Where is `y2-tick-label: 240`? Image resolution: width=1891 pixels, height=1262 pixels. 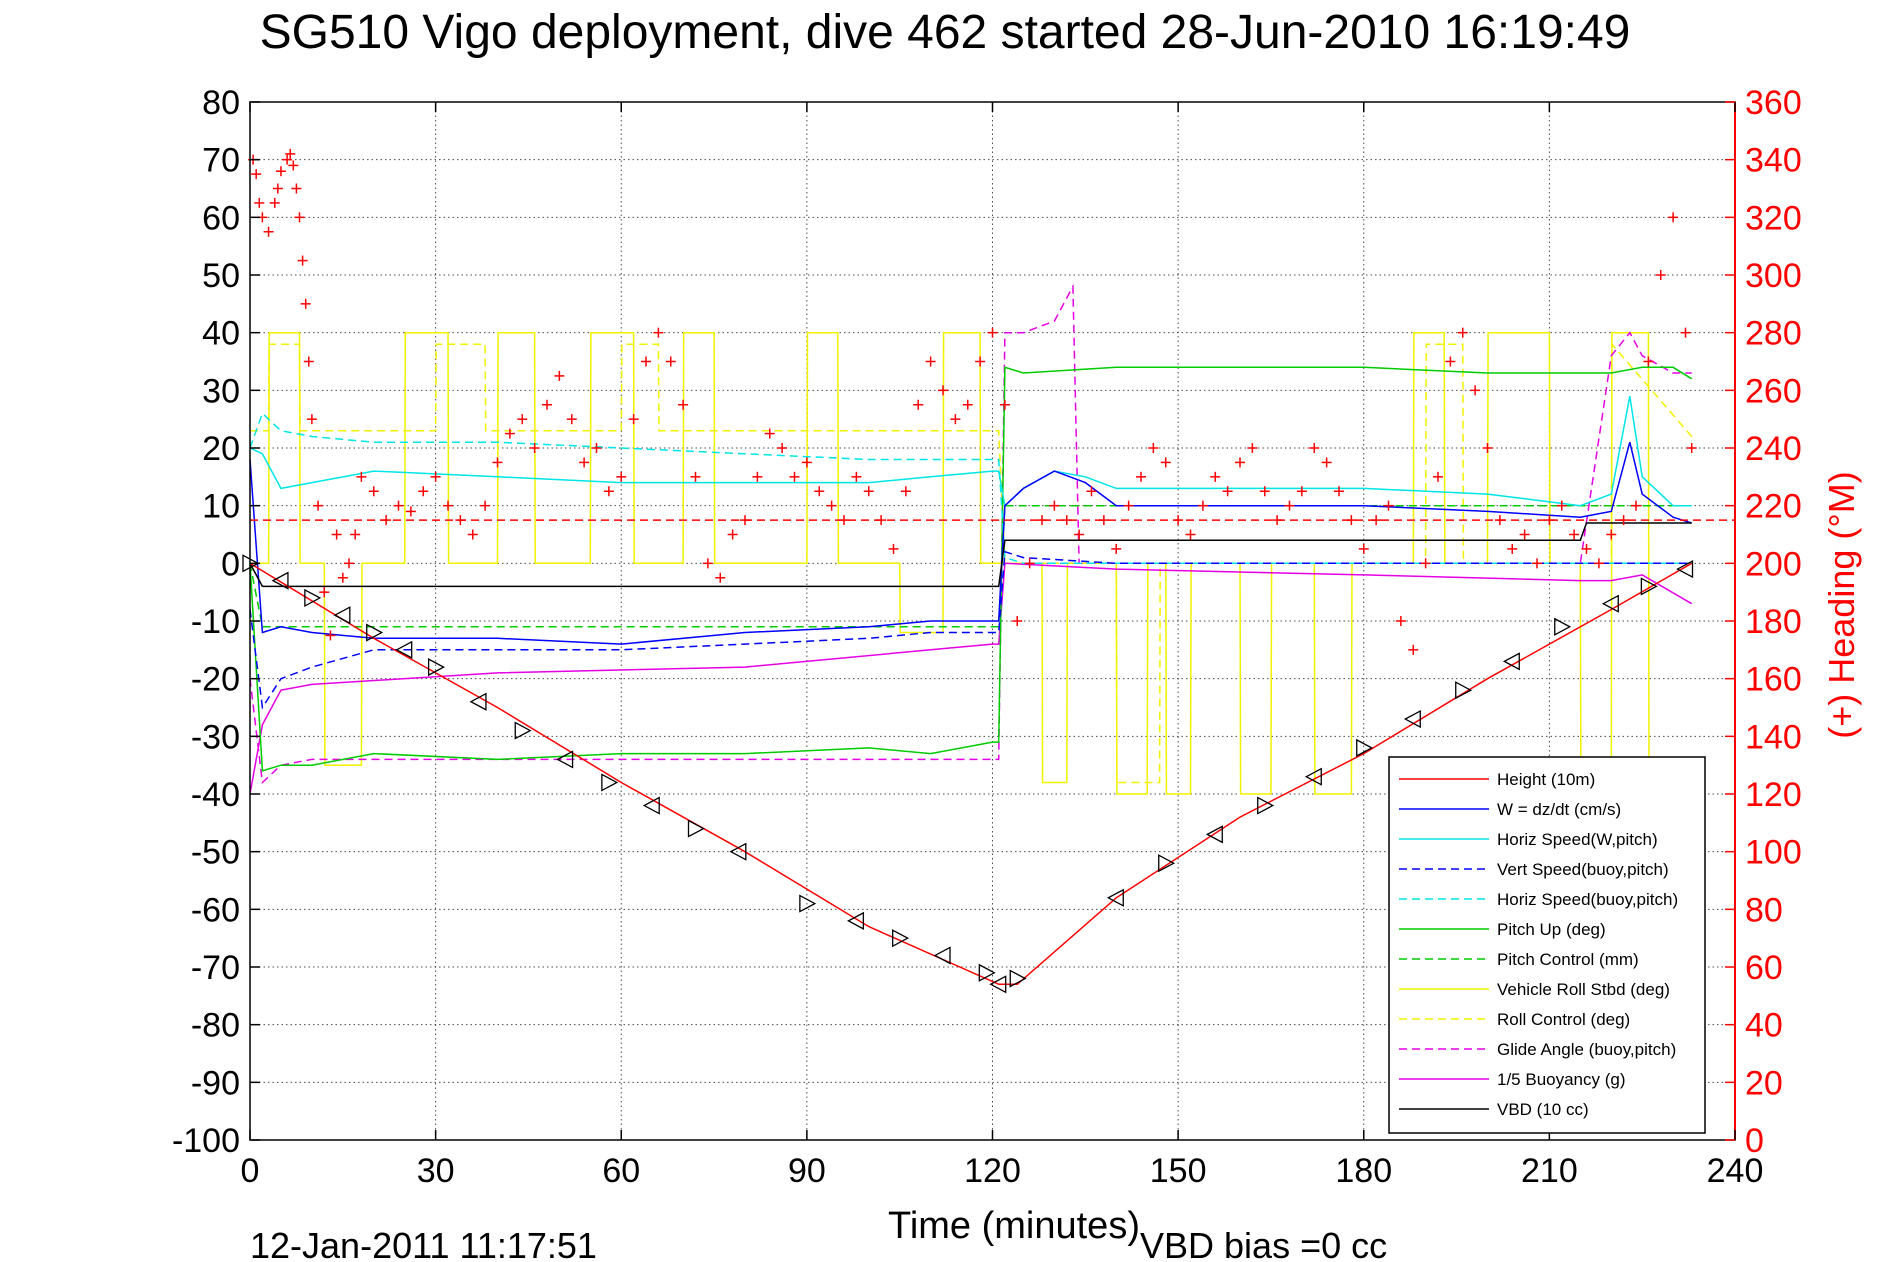 y2-tick-label: 240 is located at coordinates (1773, 449).